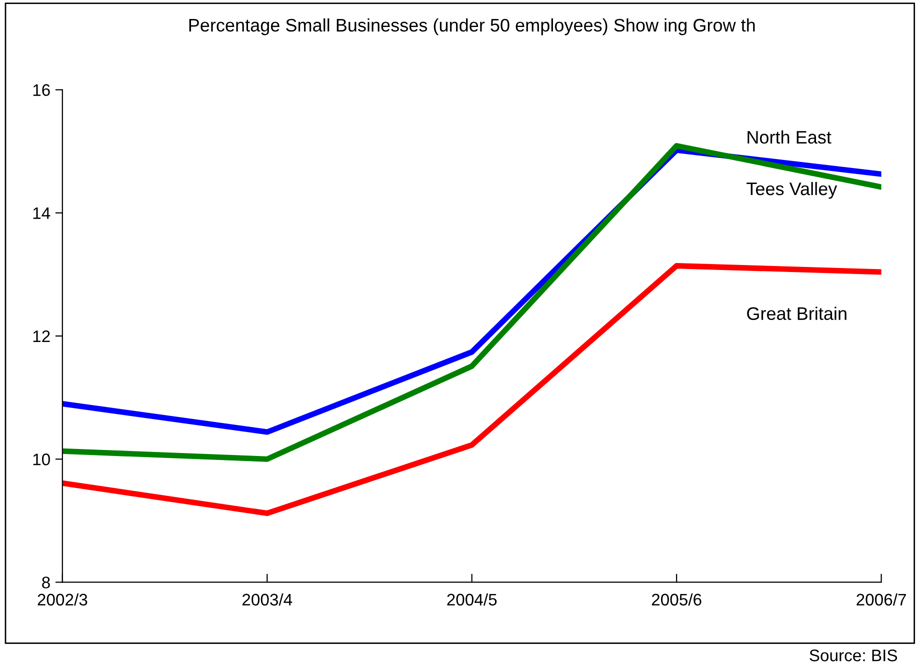 The width and height of the screenshot is (918, 670). Describe the element at coordinates (472, 599) in the screenshot. I see `x-tick-label: 2004/5` at that location.